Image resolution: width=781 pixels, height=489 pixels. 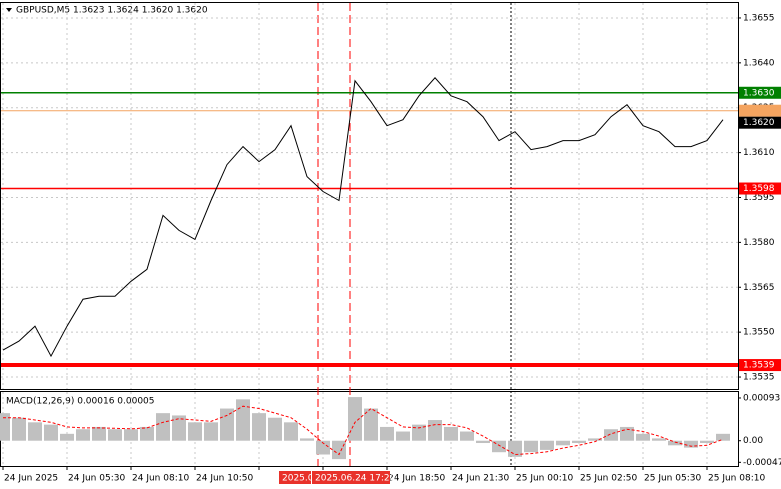 I want to click on x-tick-label: 25 Jun 08:10, so click(x=736, y=479).